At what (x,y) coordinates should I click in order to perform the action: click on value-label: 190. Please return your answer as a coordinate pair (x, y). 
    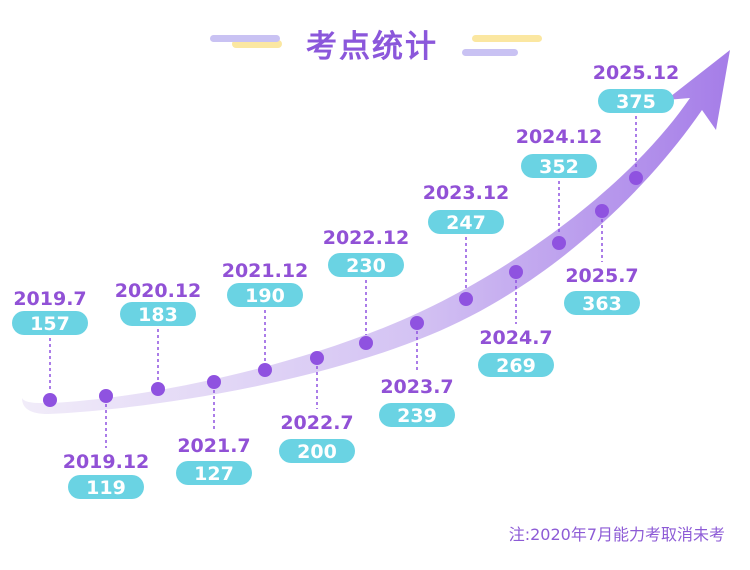
    Looking at the image, I should click on (265, 296).